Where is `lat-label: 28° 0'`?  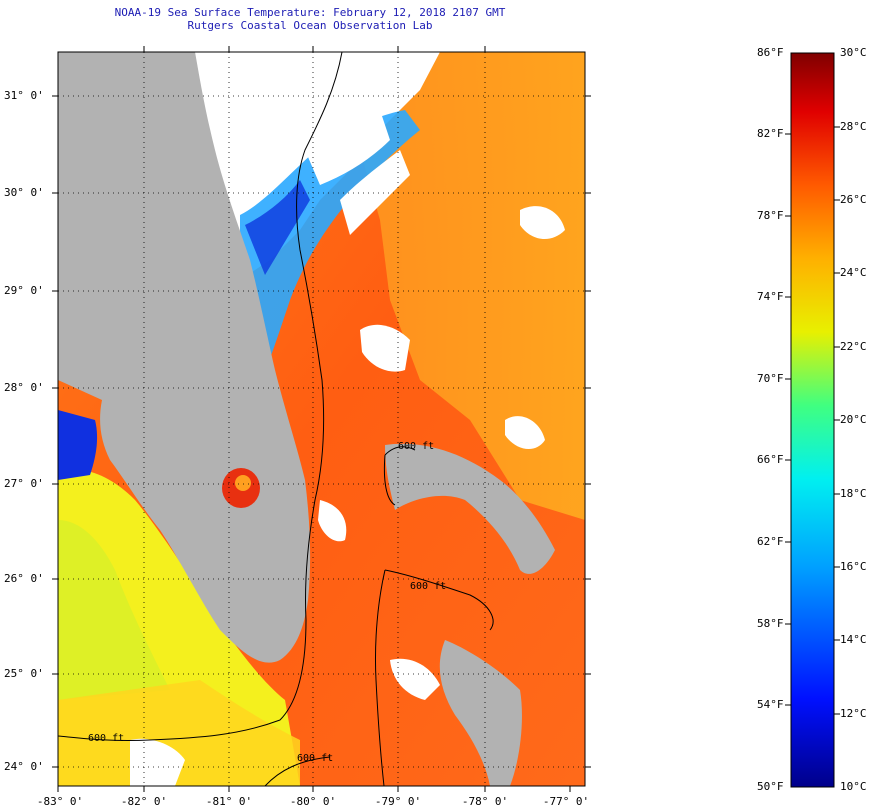 lat-label: 28° 0' is located at coordinates (24, 387).